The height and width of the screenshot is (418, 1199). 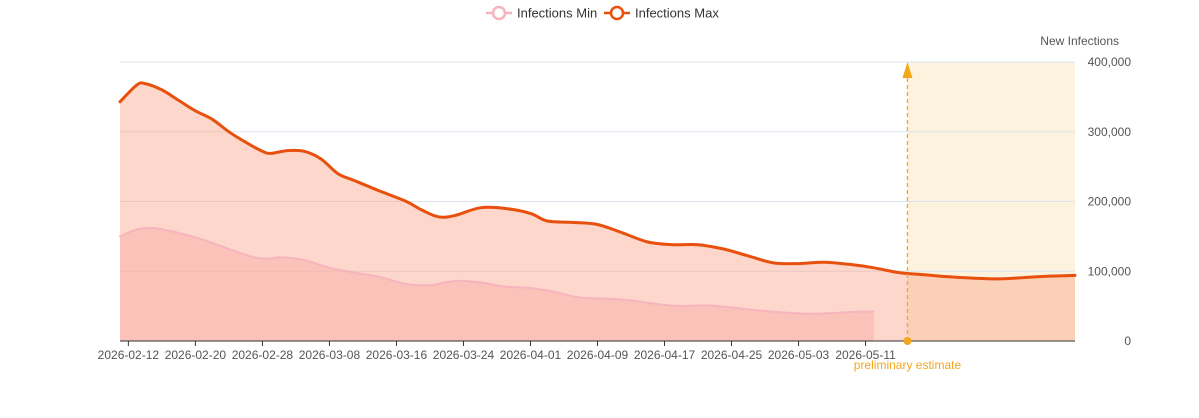 I want to click on y-tick-label: 0, so click(x=1127, y=341).